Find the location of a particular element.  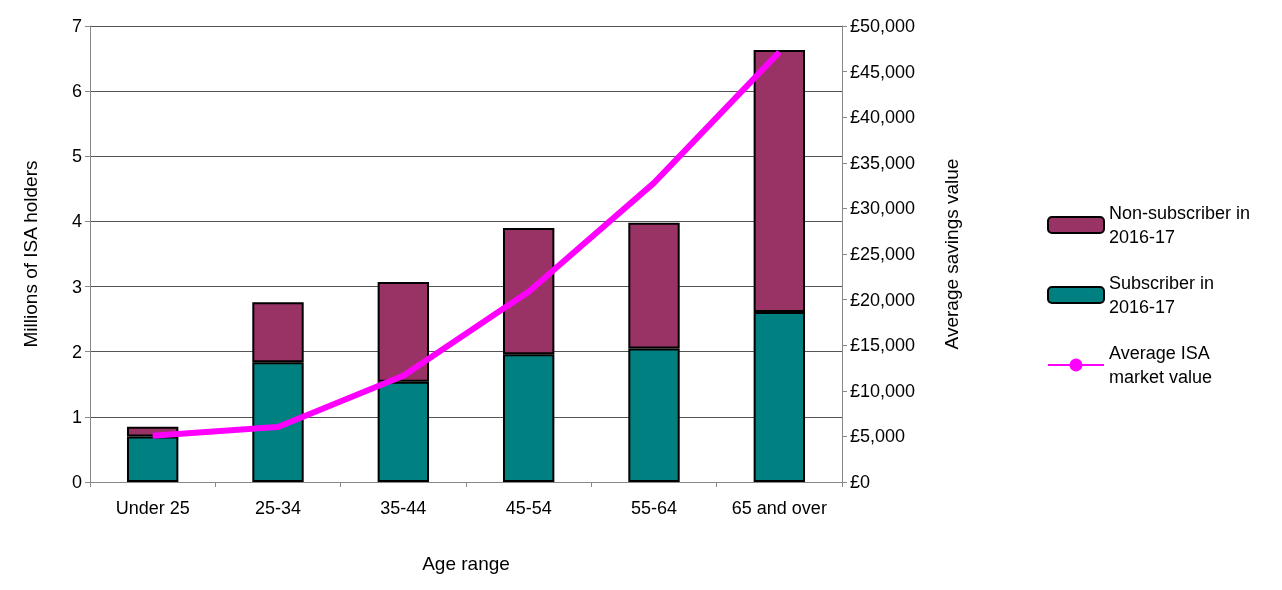

y2-tick-label: £5,000 is located at coordinates (878, 436).